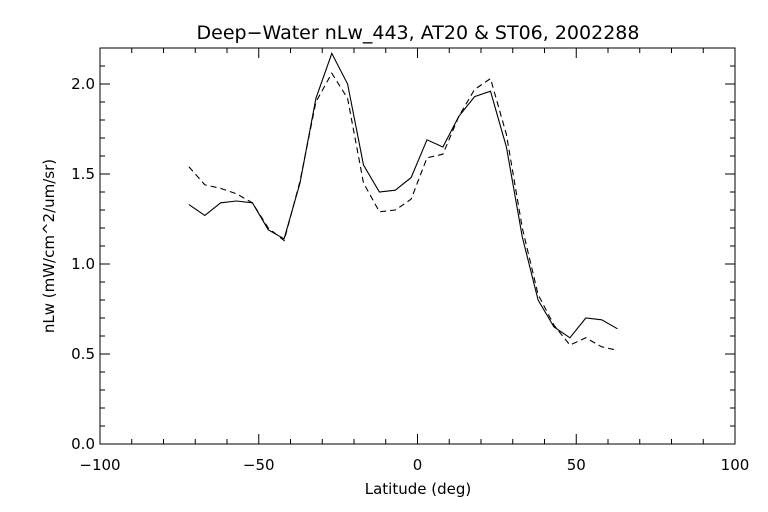 The width and height of the screenshot is (768, 512). What do you see at coordinates (83, 84) in the screenshot?
I see `y-tick-label: 2.0` at bounding box center [83, 84].